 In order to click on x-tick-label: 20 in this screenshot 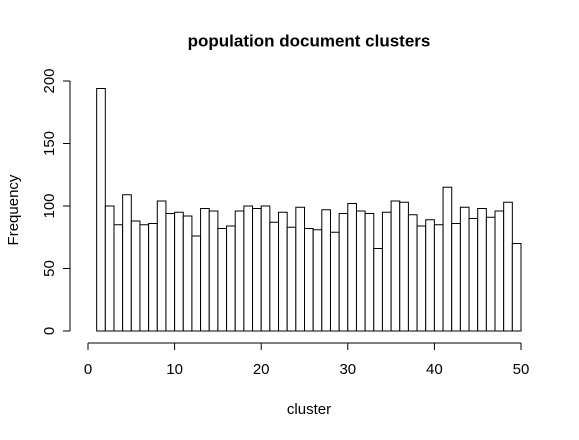, I will do `click(261, 369)`.